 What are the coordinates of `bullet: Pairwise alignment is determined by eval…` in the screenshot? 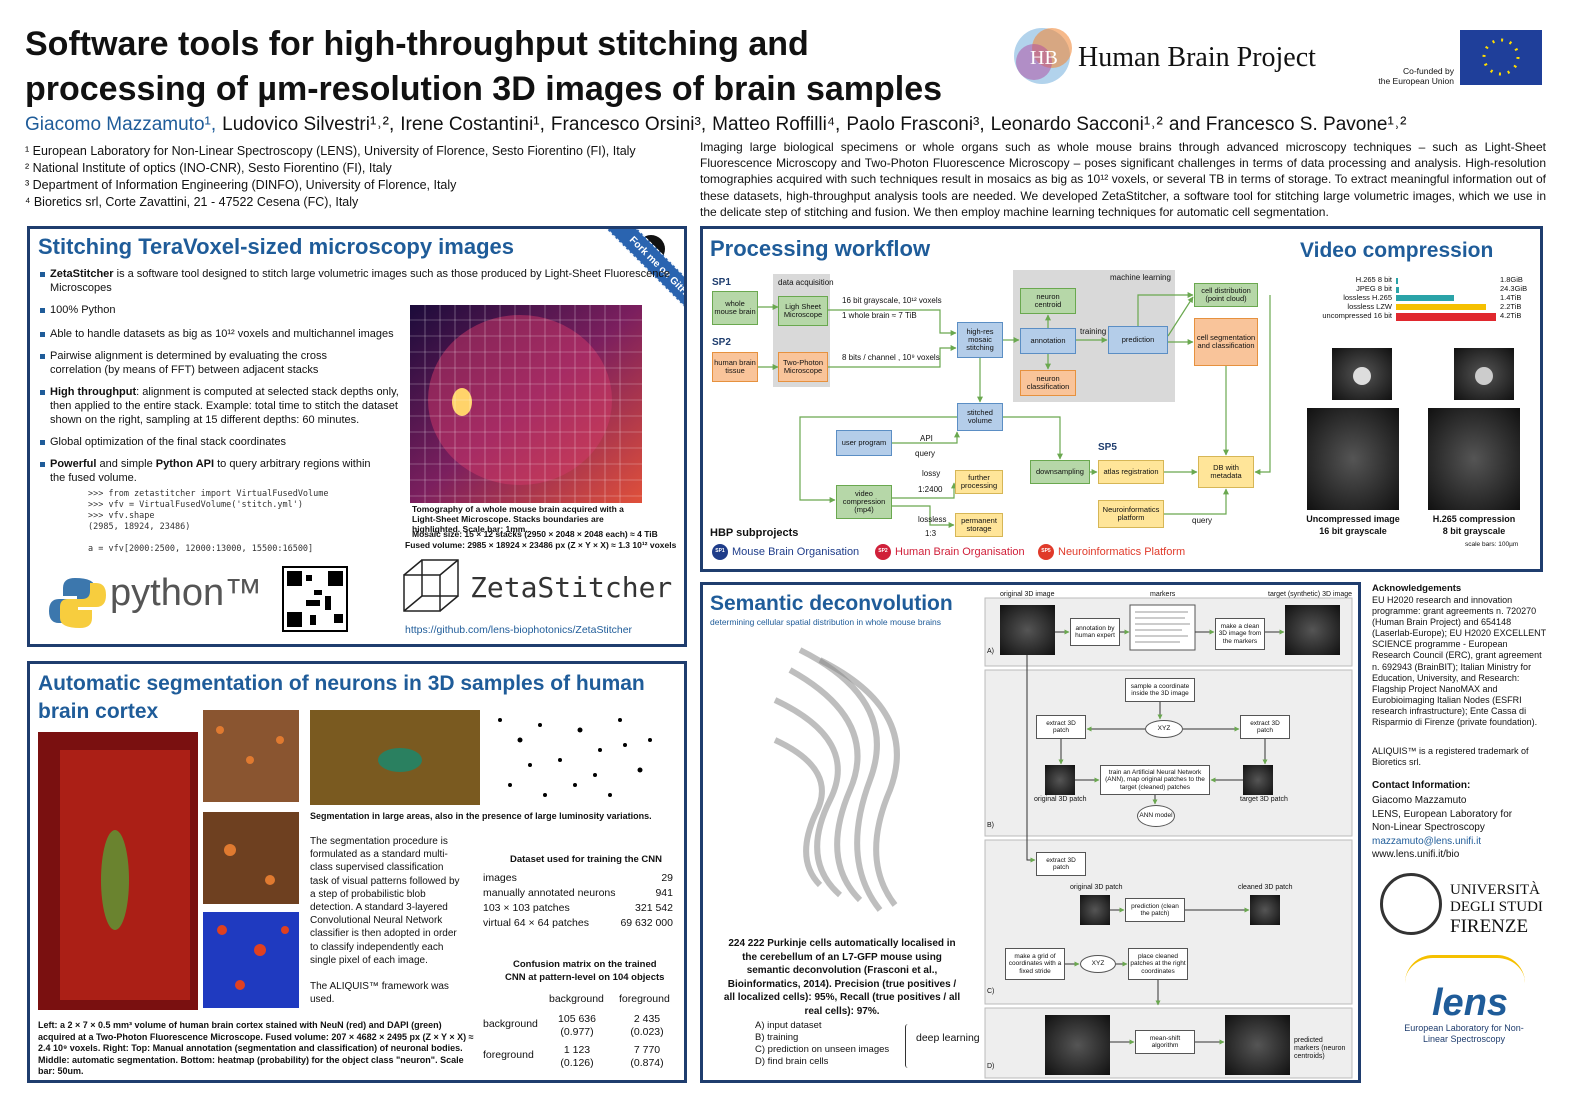 It's located at (210, 364).